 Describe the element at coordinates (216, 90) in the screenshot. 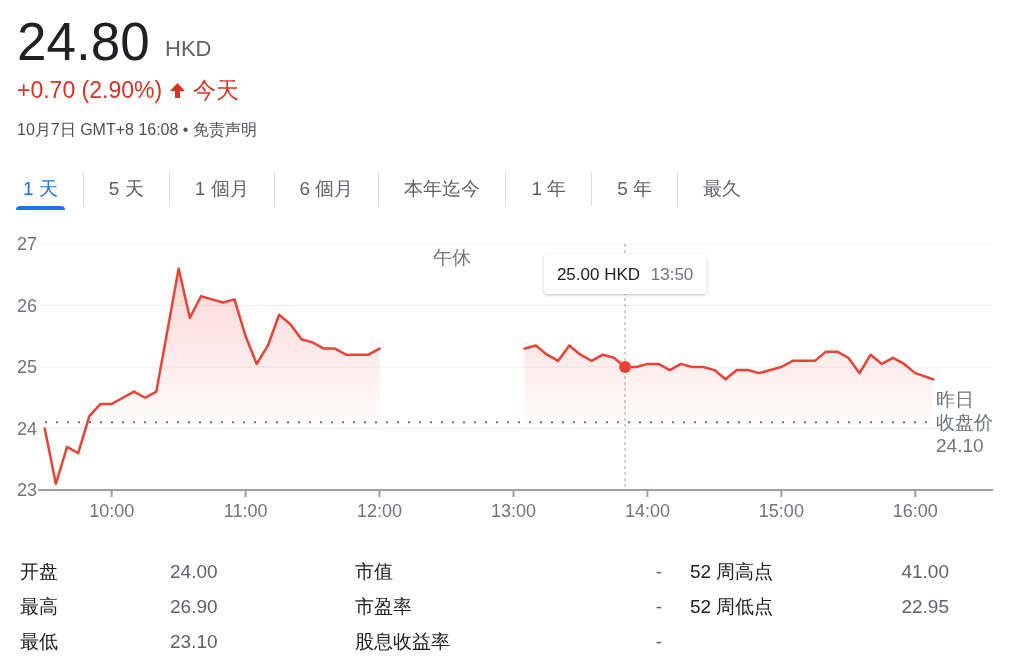

I see `text: 今天` at that location.